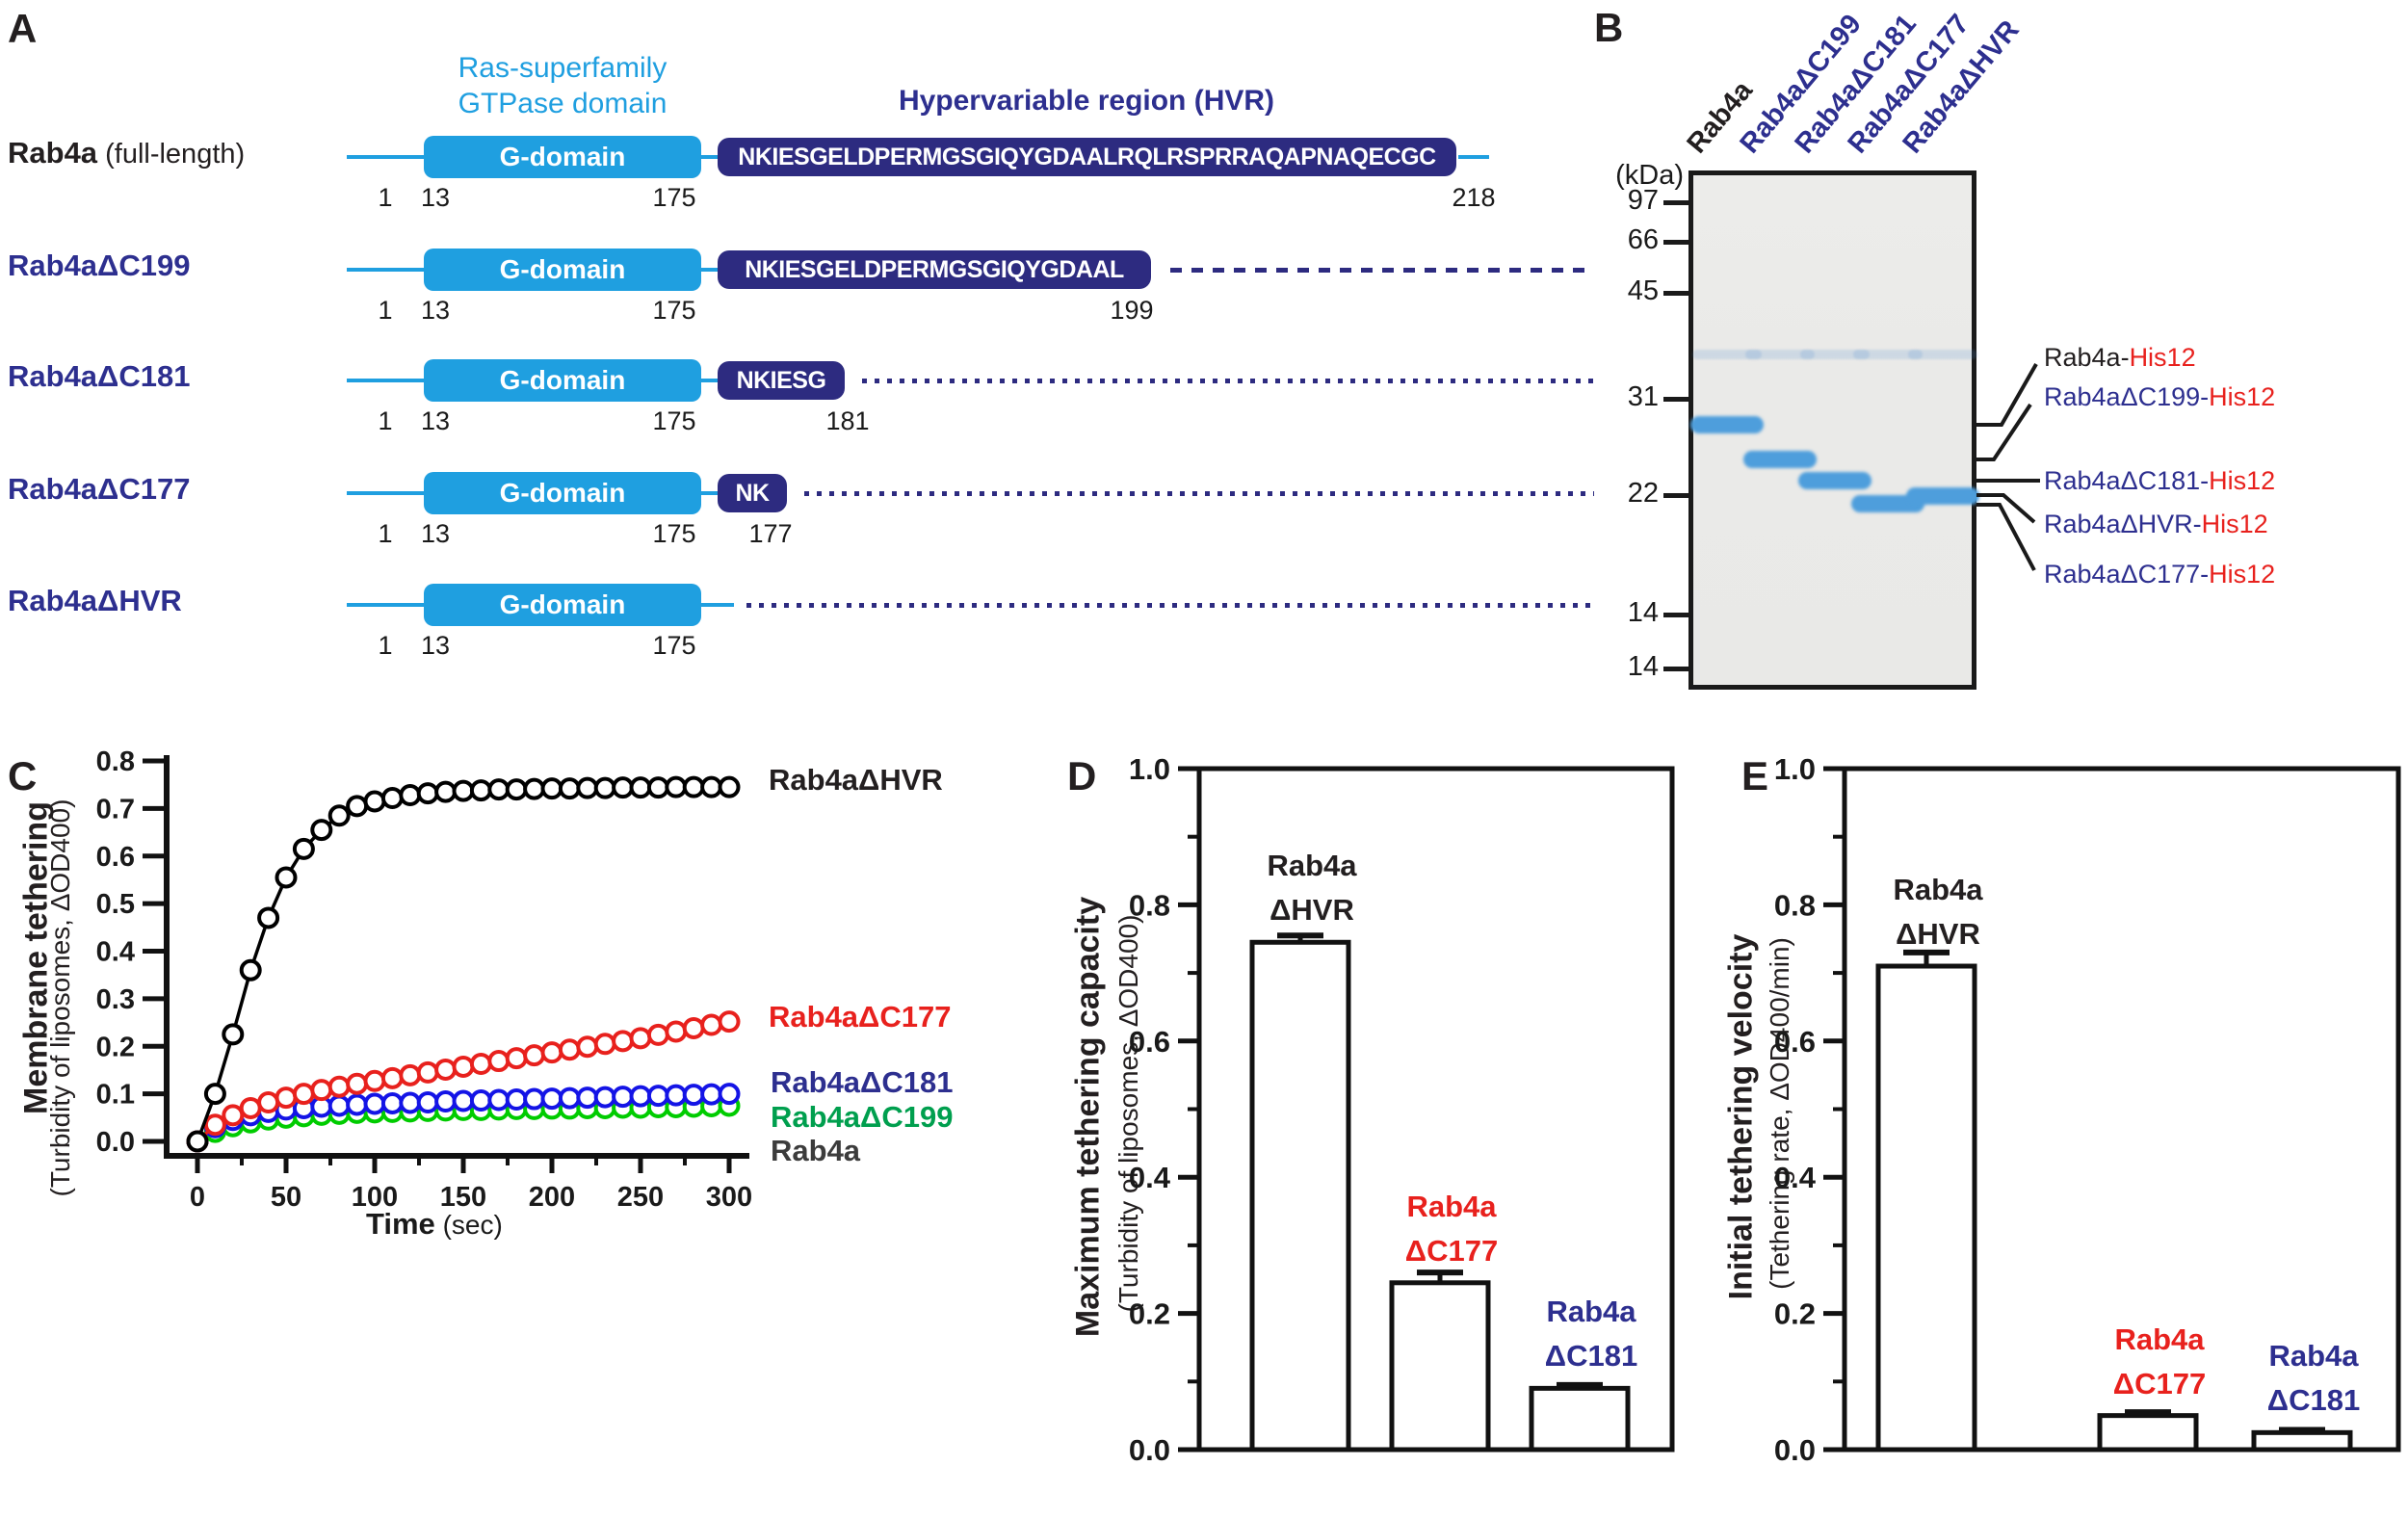 Image resolution: width=2408 pixels, height=1518 pixels. Describe the element at coordinates (1643, 666) in the screenshot. I see `mw-marker-value: 14` at that location.